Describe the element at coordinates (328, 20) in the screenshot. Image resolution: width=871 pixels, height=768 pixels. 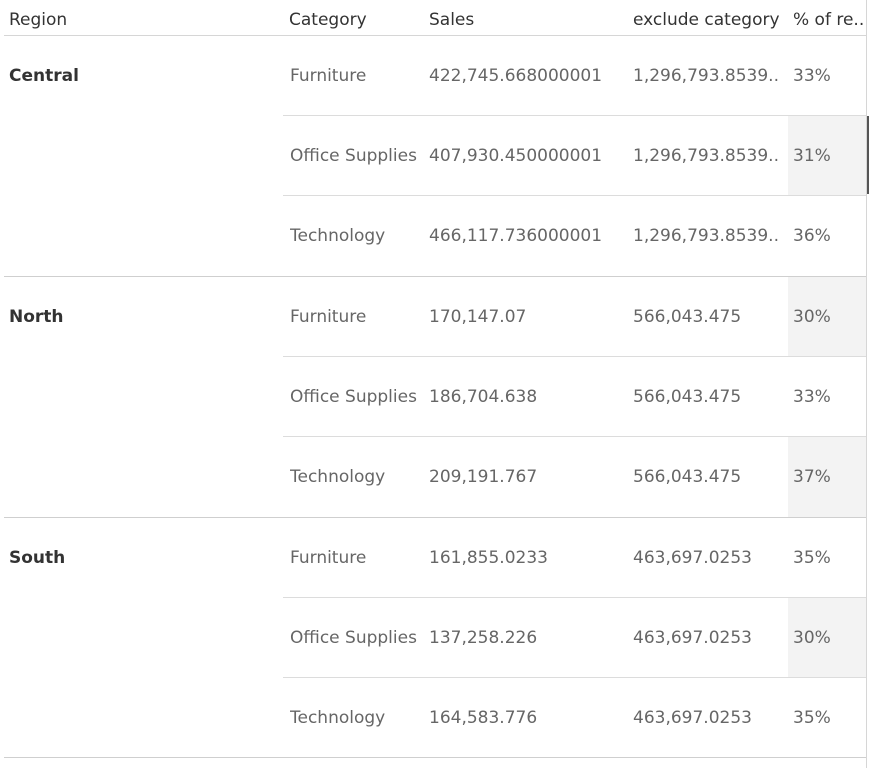
I see `header-category: Category` at that location.